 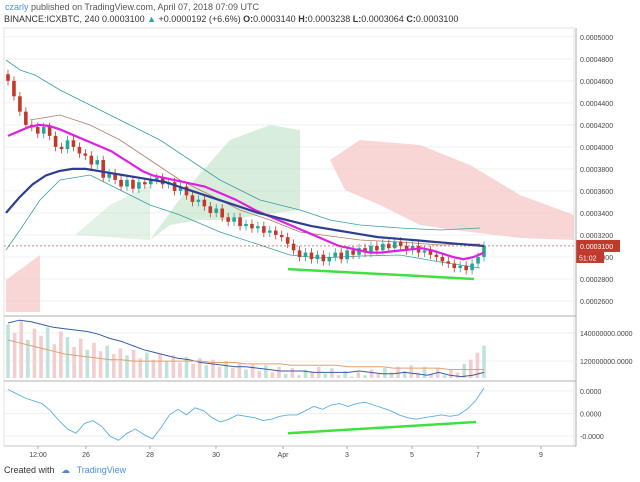 I want to click on time-axis-label: 9, so click(x=541, y=455).